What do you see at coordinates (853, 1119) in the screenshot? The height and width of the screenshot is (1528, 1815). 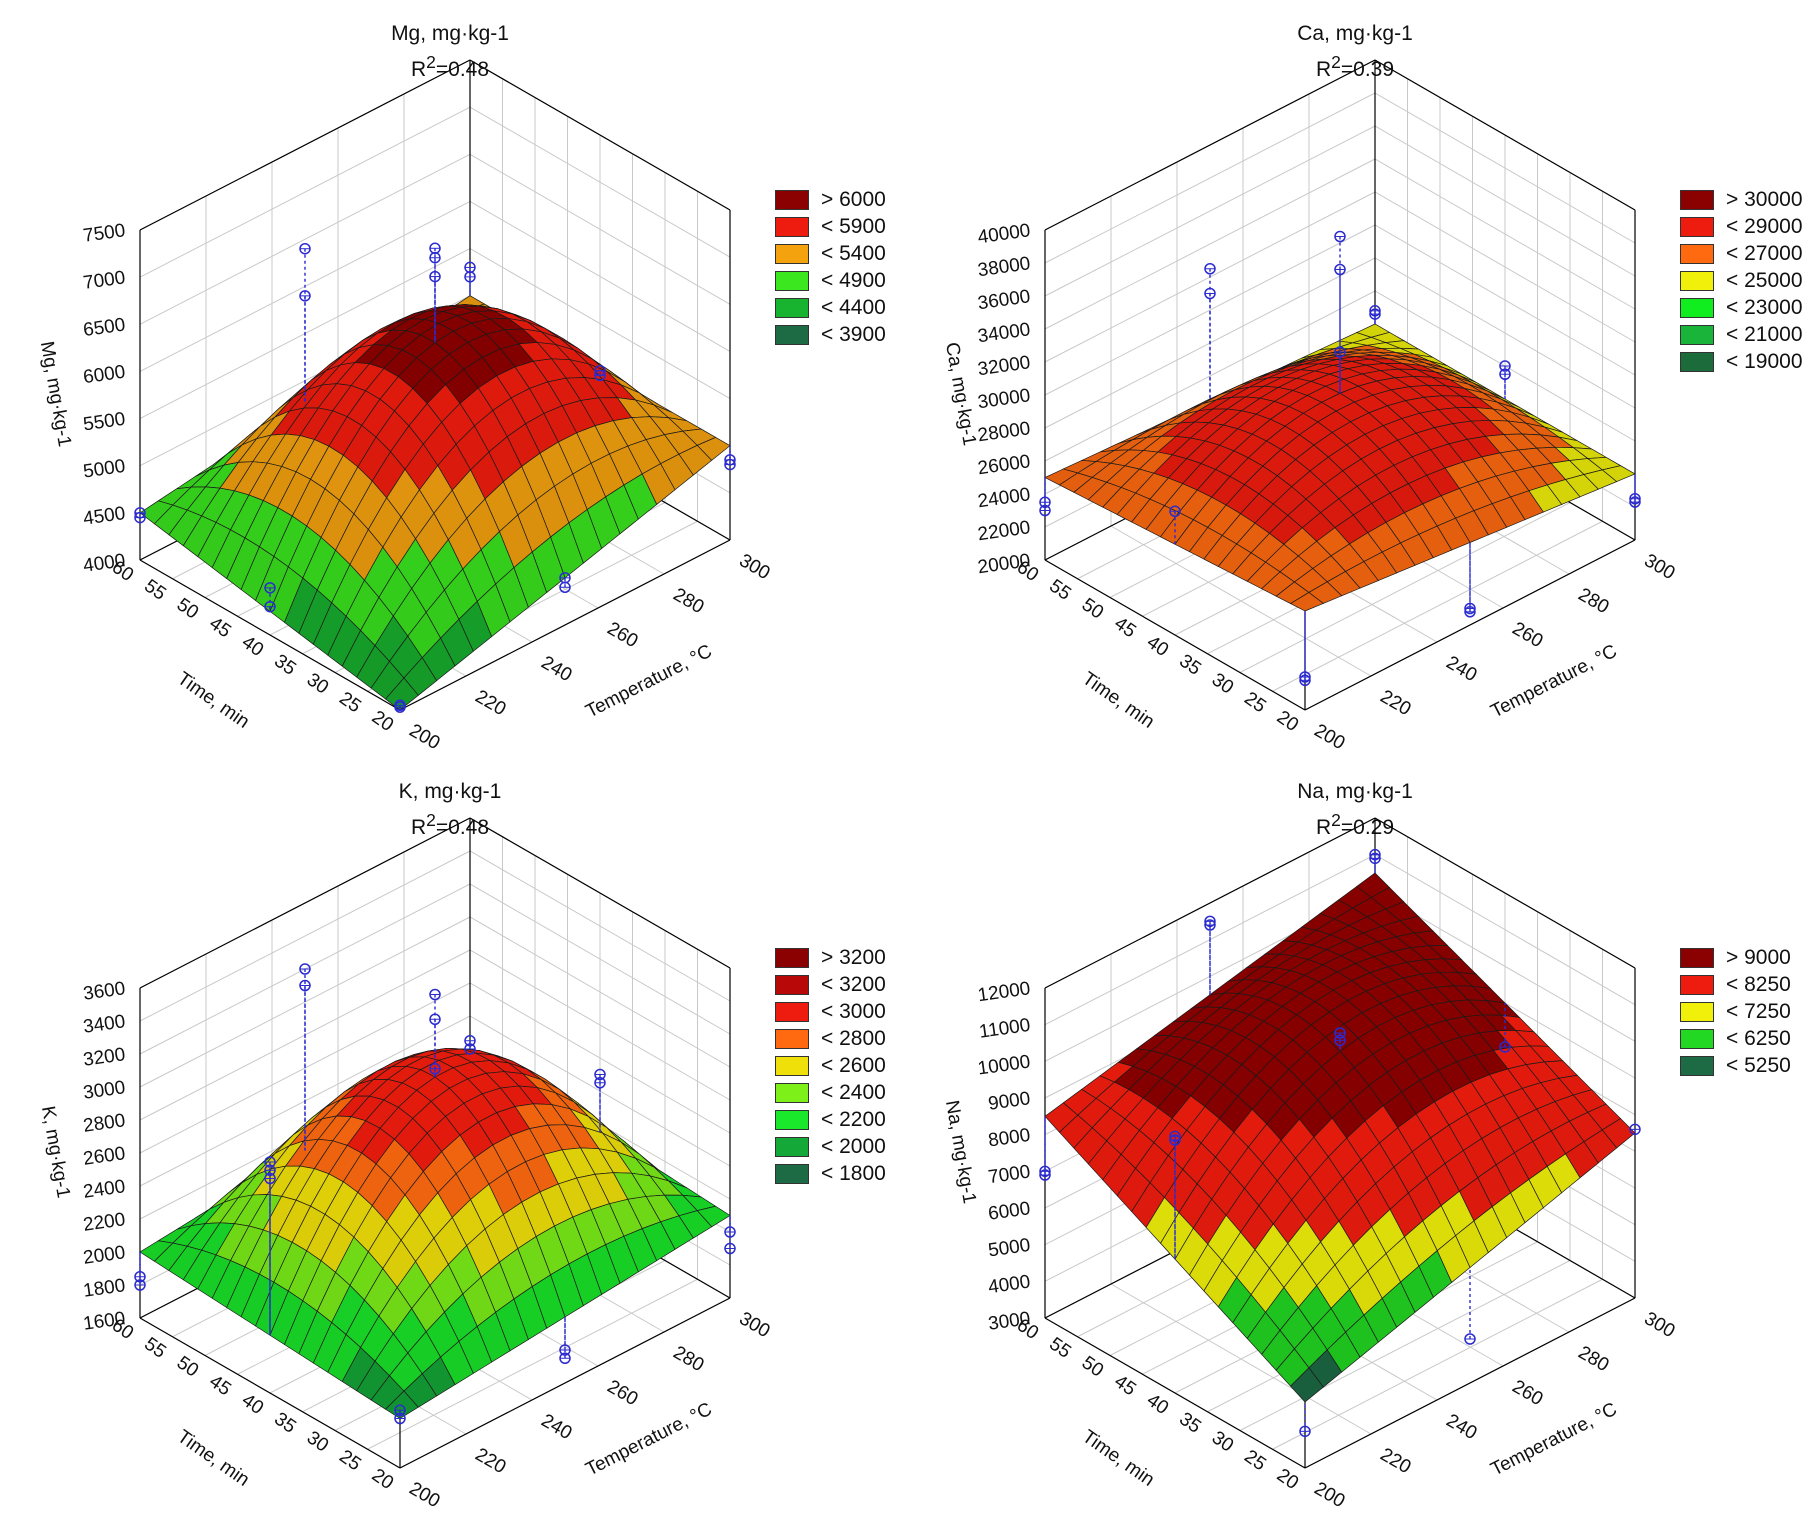 I see `legend-label: < 2200` at bounding box center [853, 1119].